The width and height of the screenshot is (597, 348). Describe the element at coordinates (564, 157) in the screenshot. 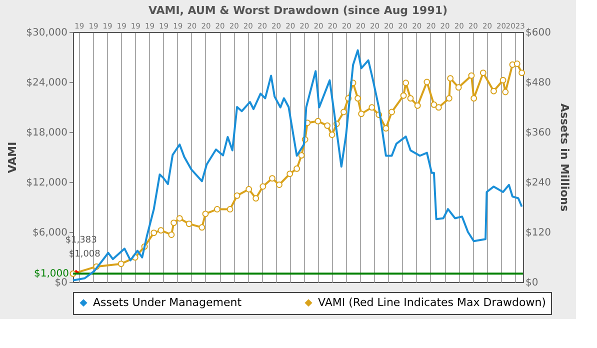

I see `y2-axis-title: Assets in Millions` at that location.